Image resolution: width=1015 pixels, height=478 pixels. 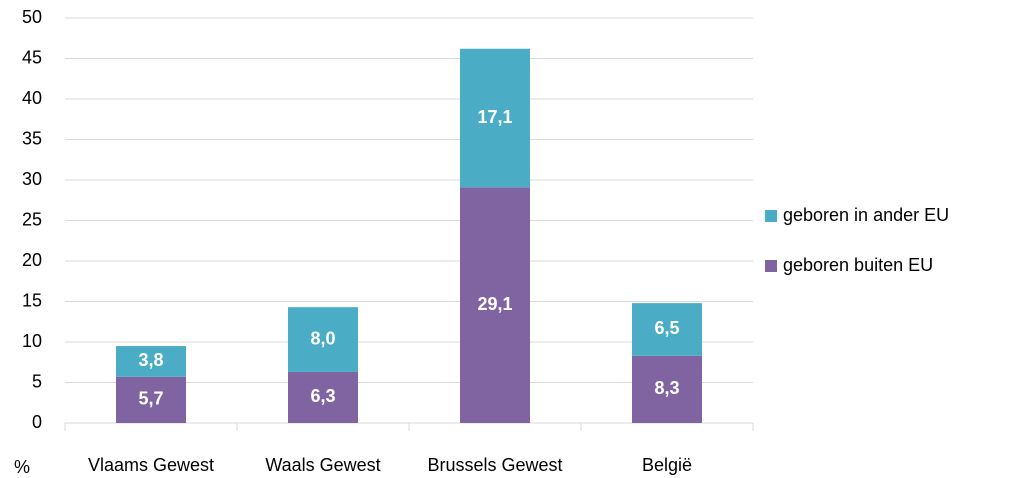 I want to click on data-label: 8,0, so click(x=322, y=338).